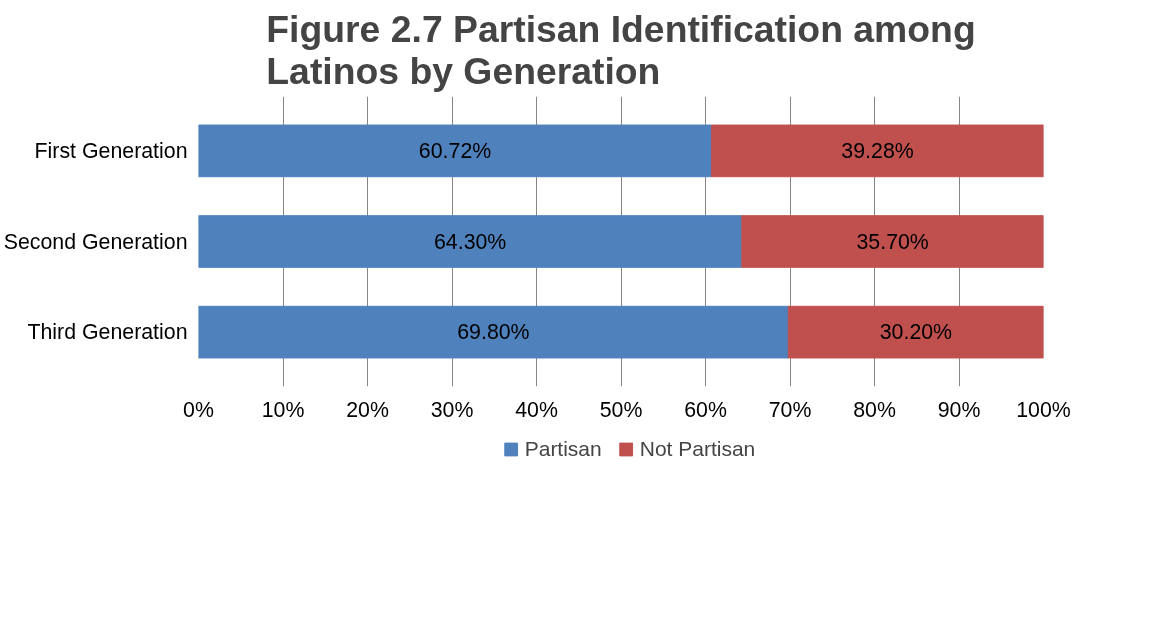 This screenshot has width=1153, height=623. I want to click on data-label: 64.30%, so click(470, 241).